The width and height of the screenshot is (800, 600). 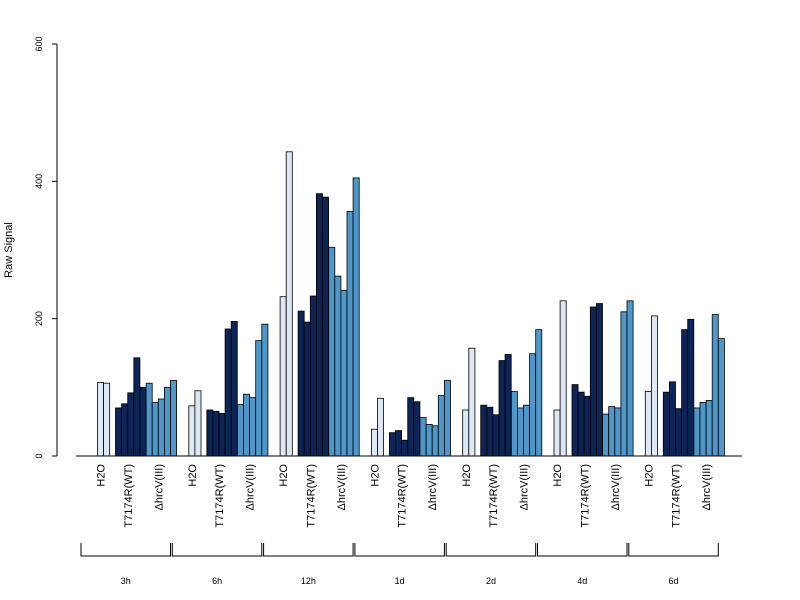 I want to click on time-label: 12h, so click(x=308, y=581).